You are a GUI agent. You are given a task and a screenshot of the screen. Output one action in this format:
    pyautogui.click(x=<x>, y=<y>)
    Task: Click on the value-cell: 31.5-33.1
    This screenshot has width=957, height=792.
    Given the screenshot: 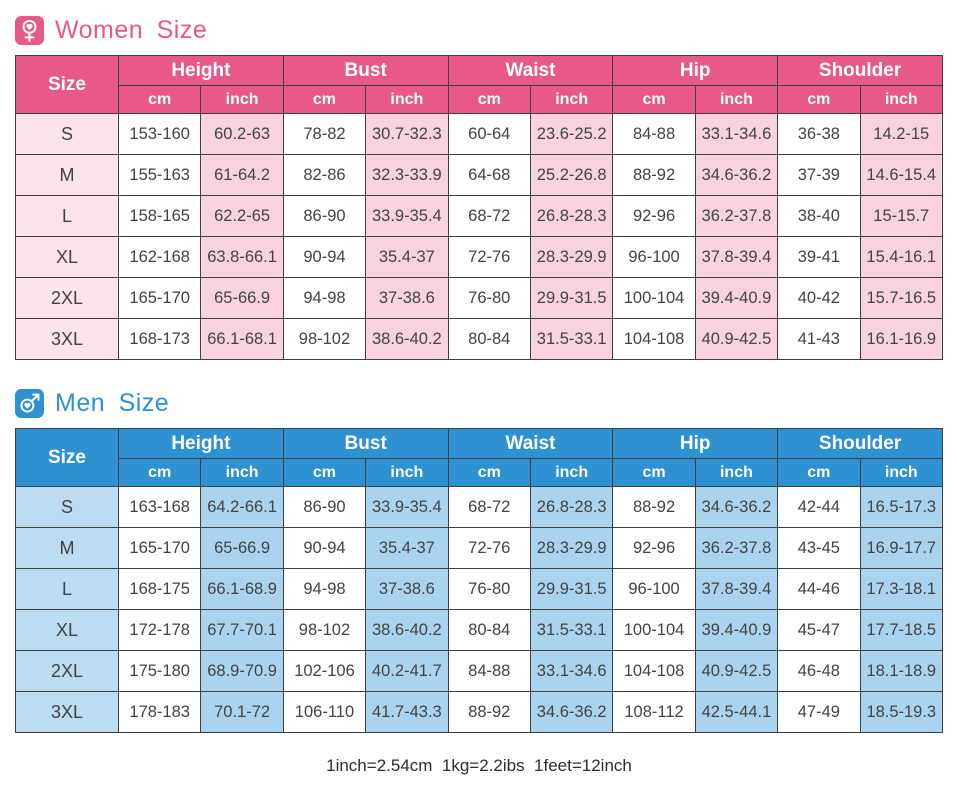 What is the action you would take?
    pyautogui.click(x=571, y=630)
    